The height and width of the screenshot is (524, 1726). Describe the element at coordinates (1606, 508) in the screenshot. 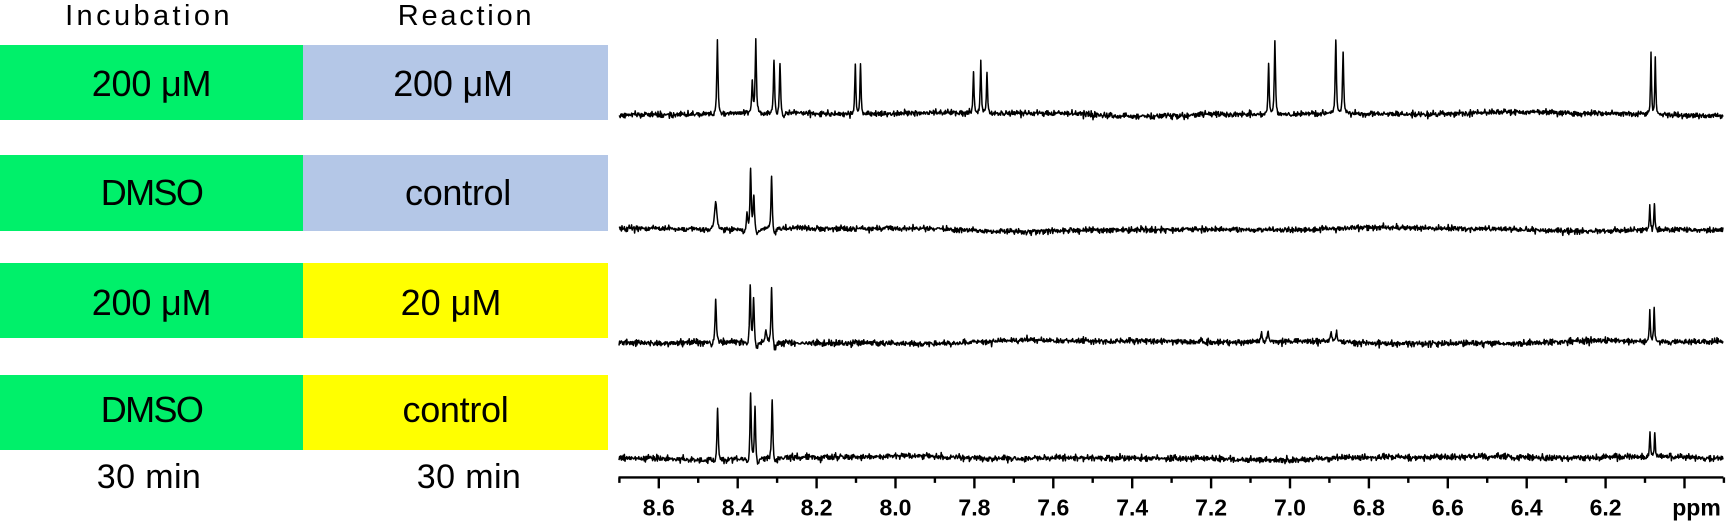

I see `svg-text: 6.2` at that location.